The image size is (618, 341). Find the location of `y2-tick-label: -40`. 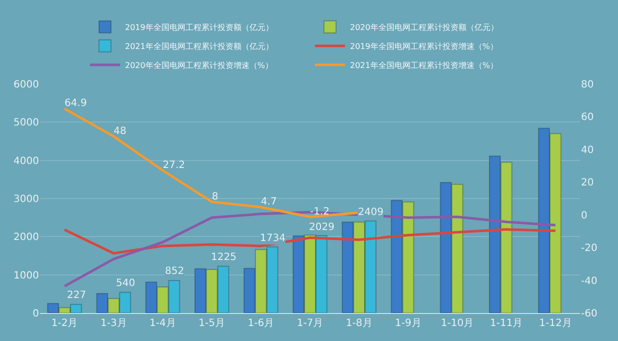

y2-tick-label: -40 is located at coordinates (589, 281).